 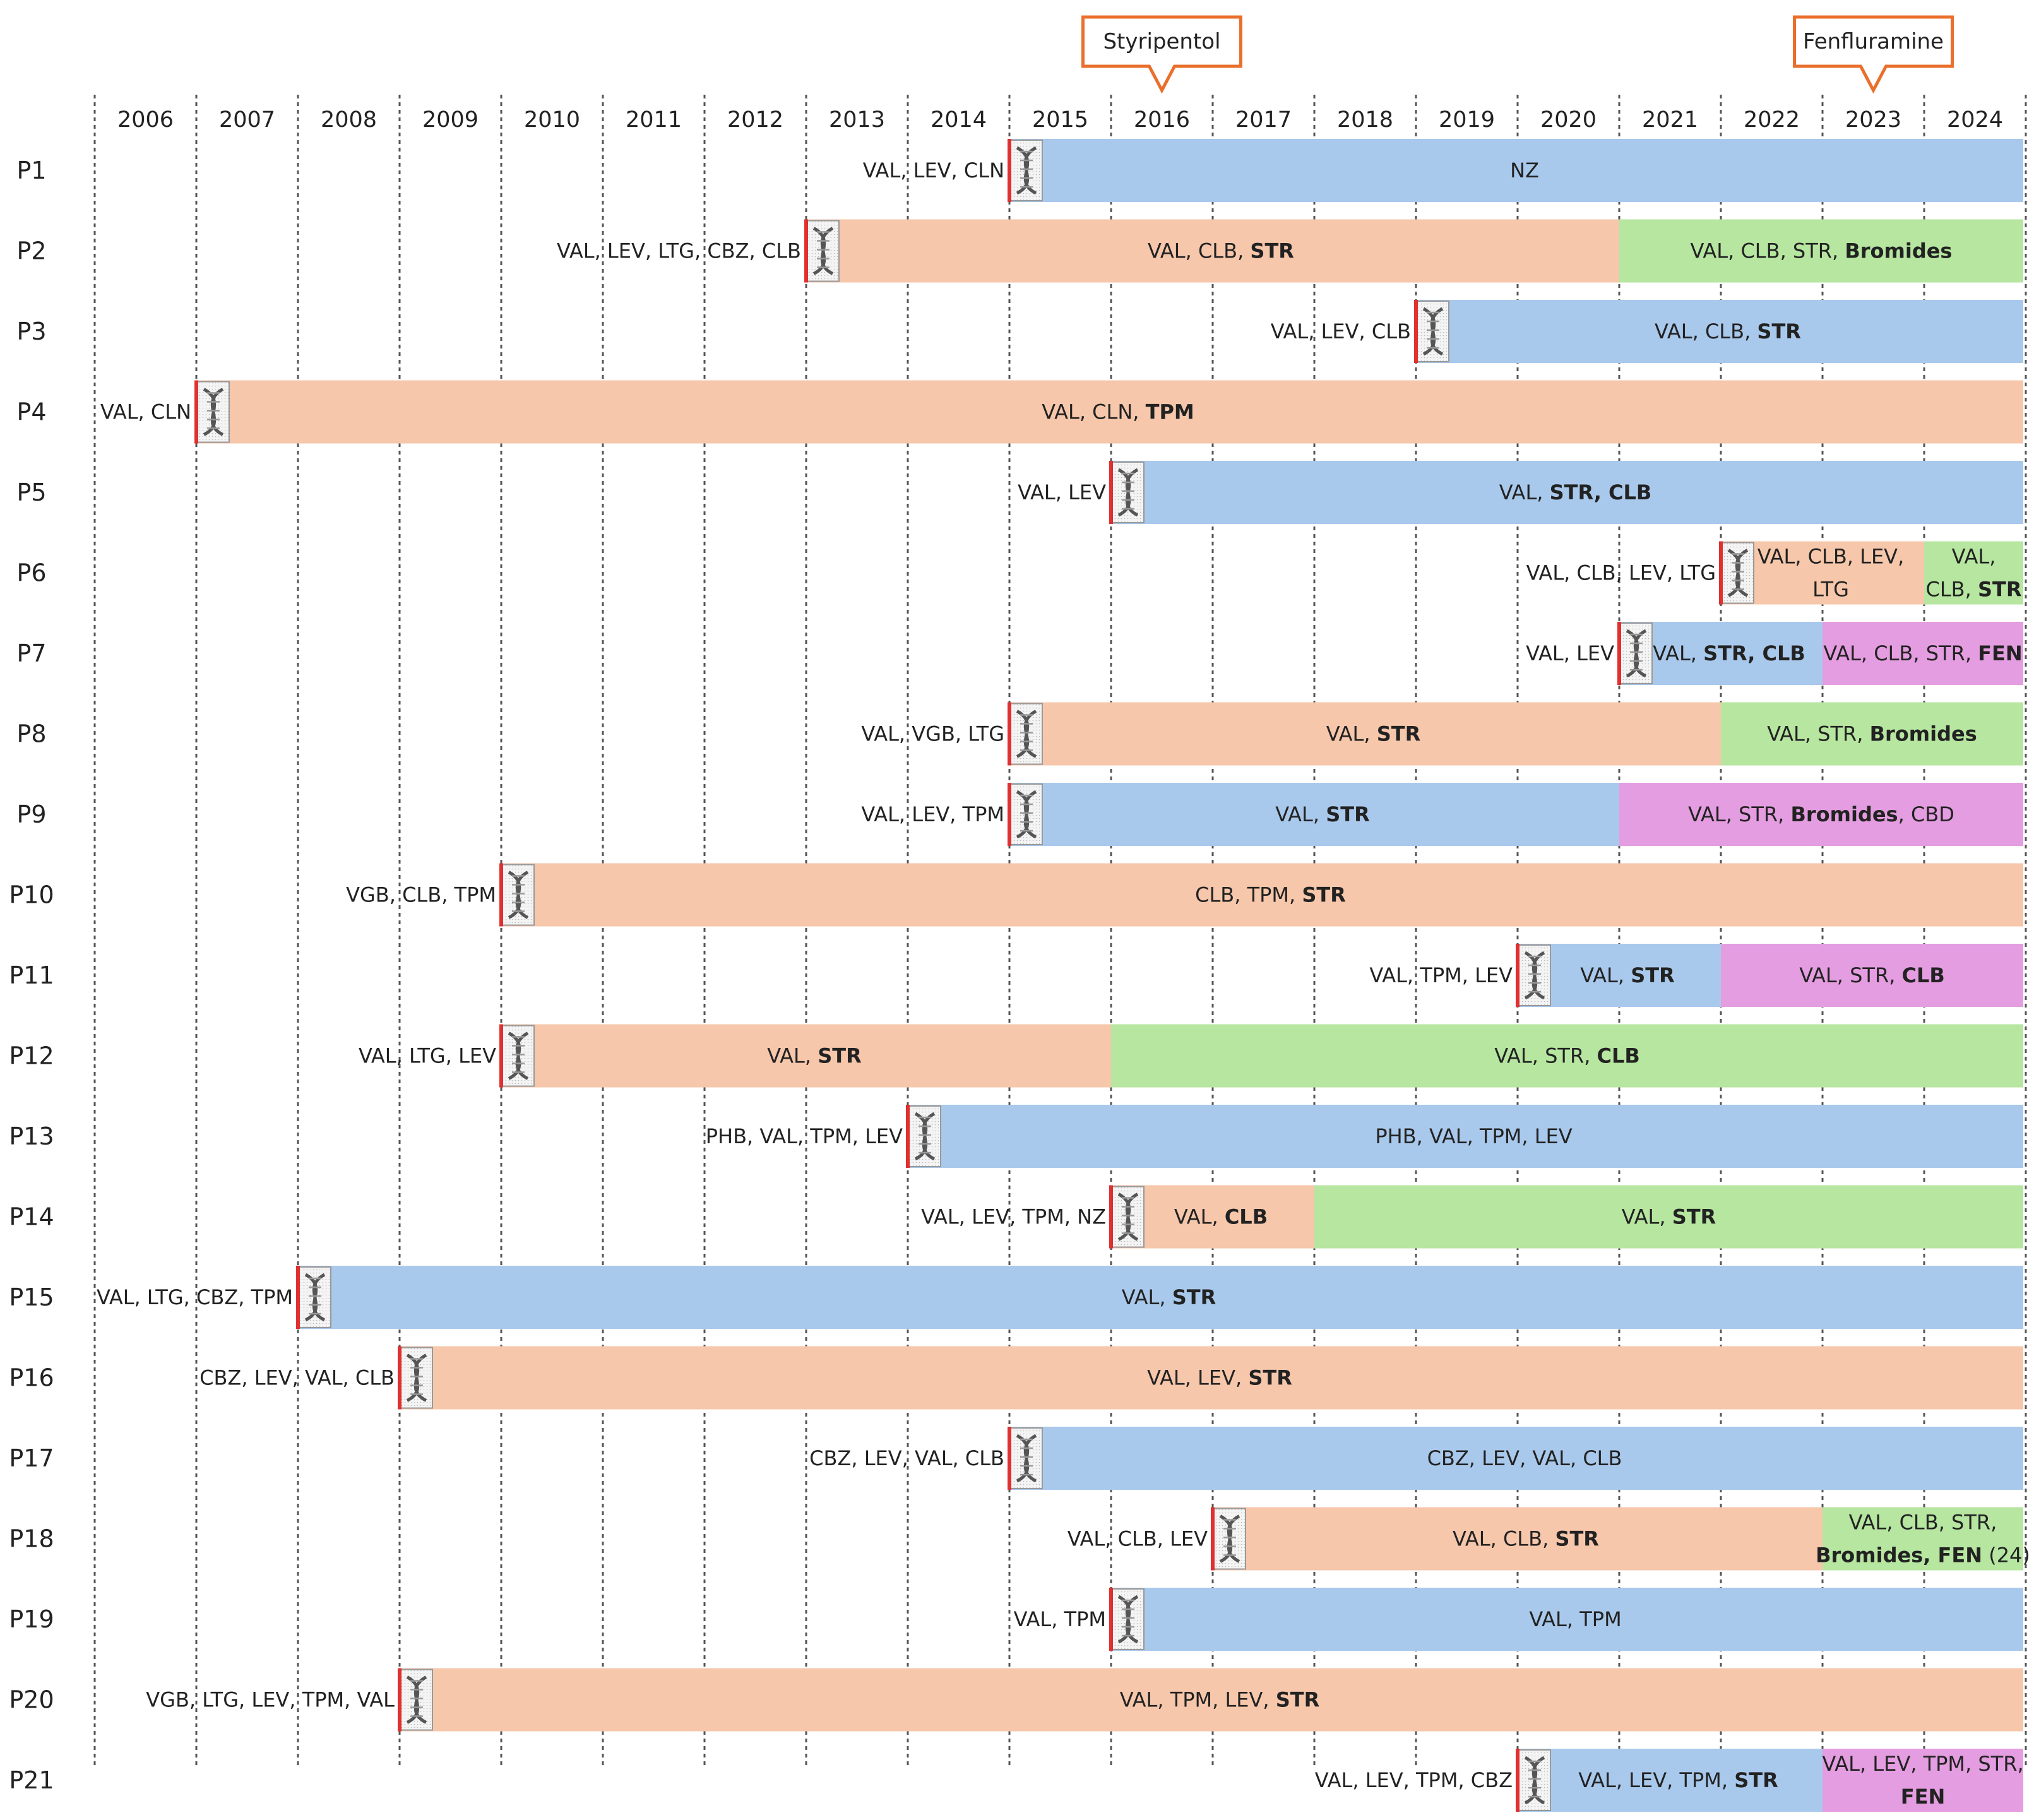 What do you see at coordinates (31, 975) in the screenshot?
I see `patient-id-label: P11` at bounding box center [31, 975].